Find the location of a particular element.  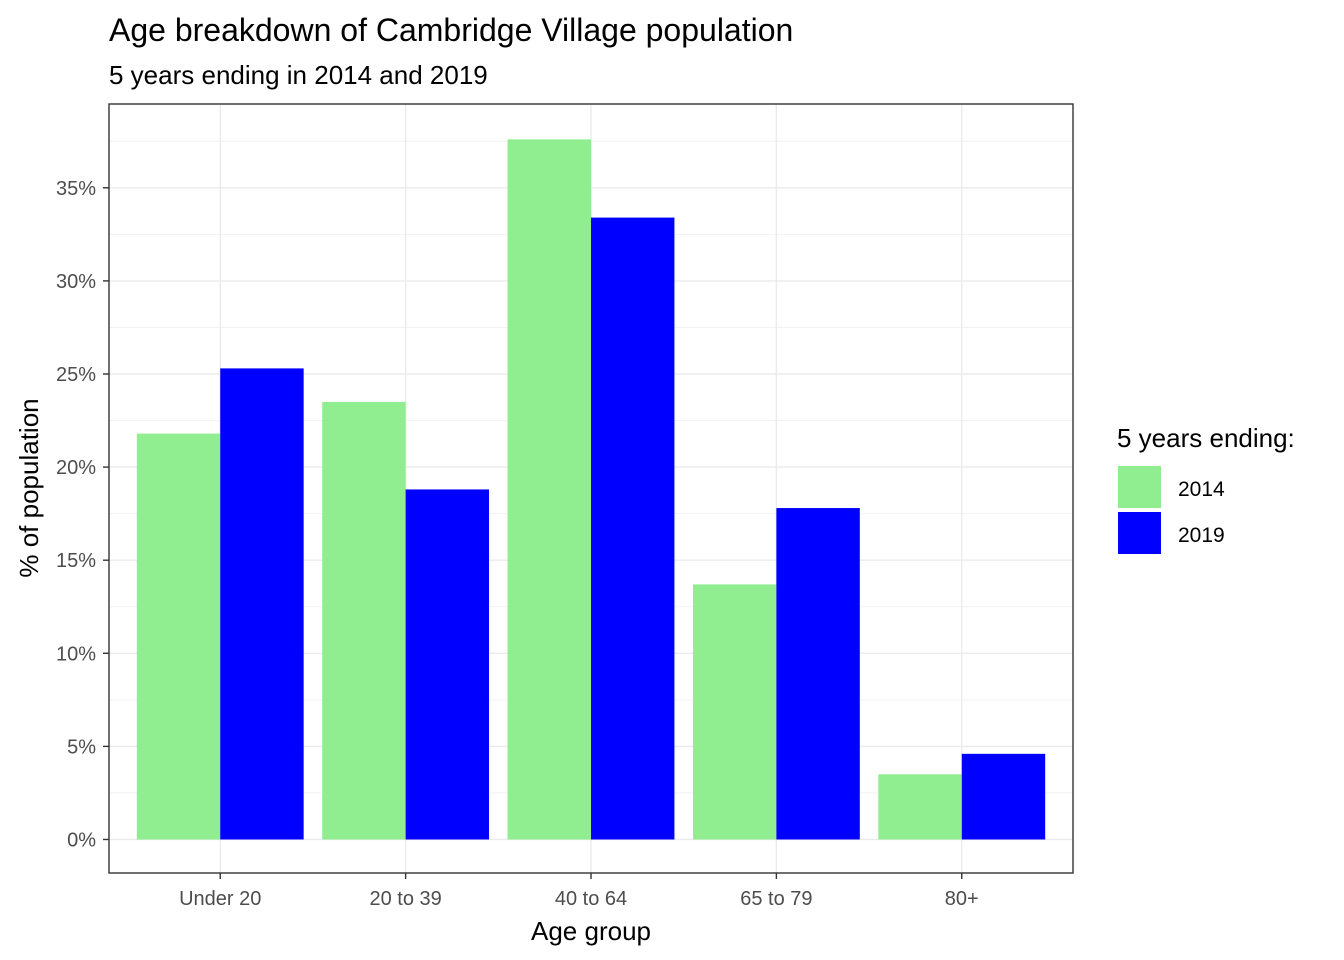

y-tick-label: 5% is located at coordinates (81, 747).